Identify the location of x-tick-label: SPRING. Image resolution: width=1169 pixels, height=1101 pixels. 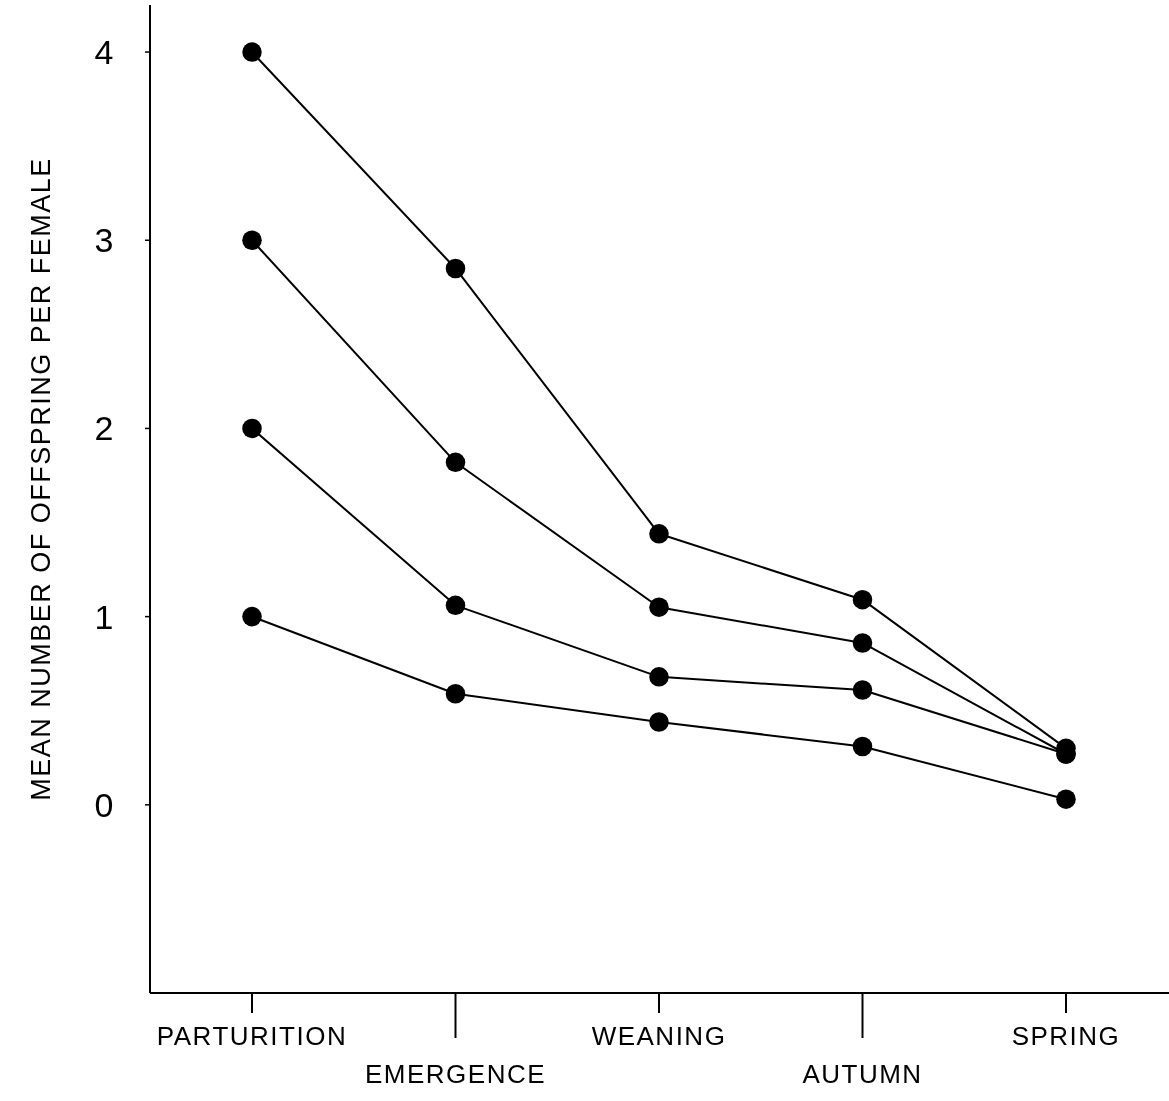
(1066, 1036).